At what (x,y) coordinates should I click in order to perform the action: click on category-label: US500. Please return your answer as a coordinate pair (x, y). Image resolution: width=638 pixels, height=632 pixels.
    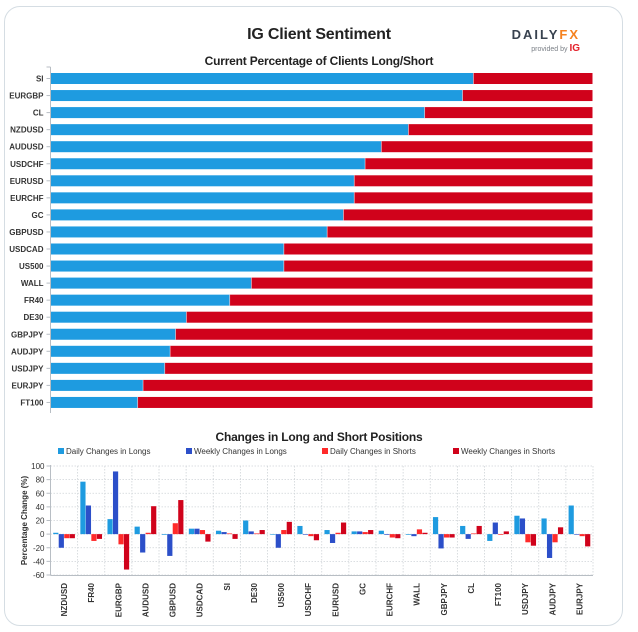
    Looking at the image, I should click on (31, 266).